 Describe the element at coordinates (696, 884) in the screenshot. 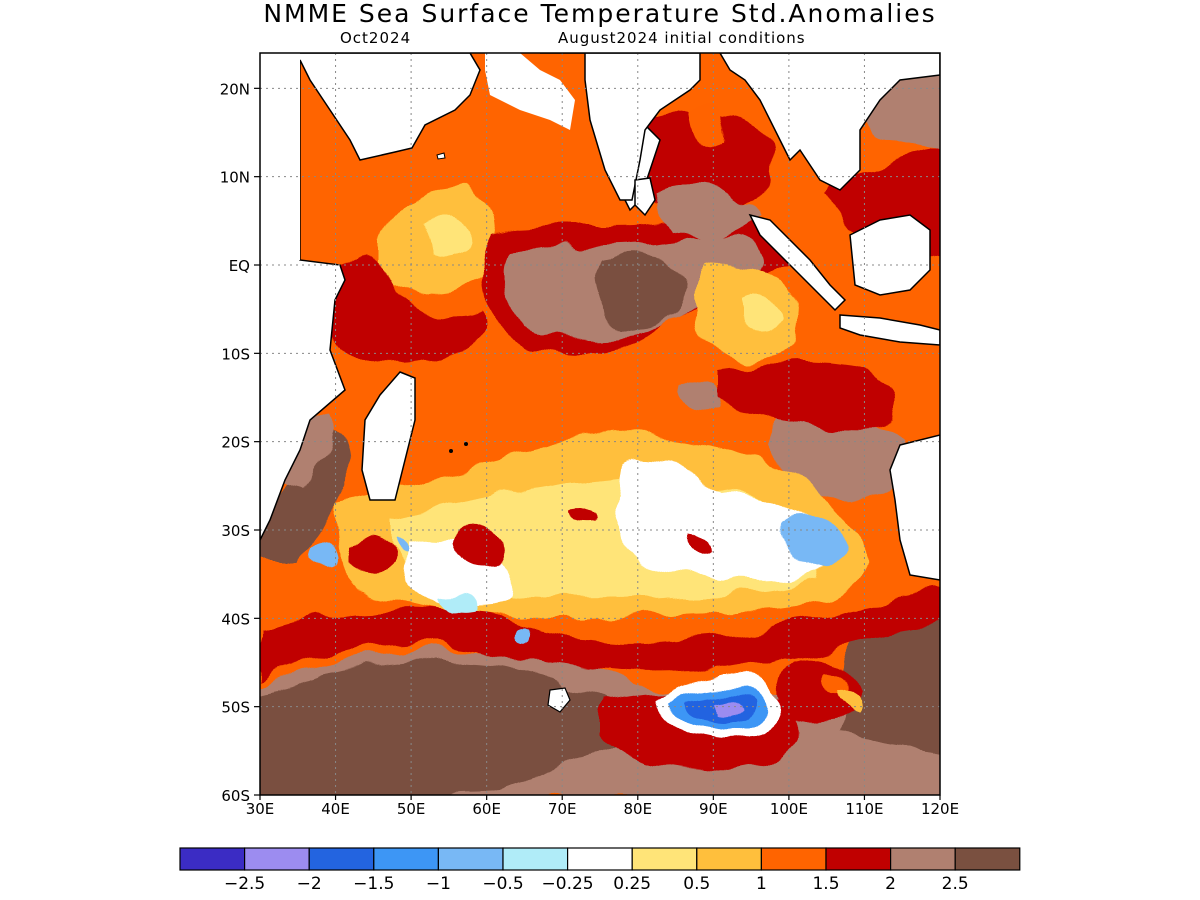

I see `colorbar-label: 0.5` at that location.